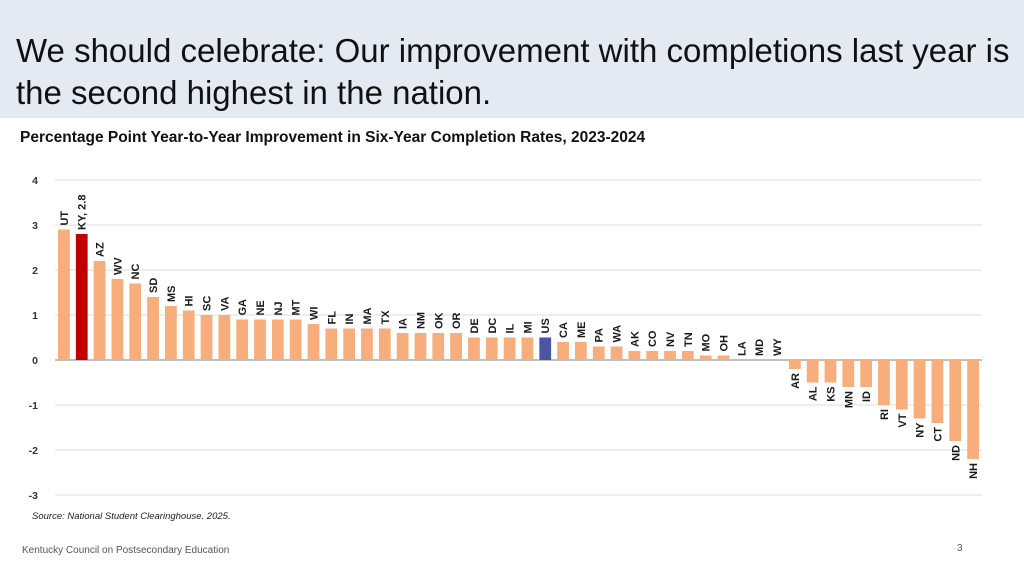  Describe the element at coordinates (350, 318) in the screenshot. I see `category-label: IN` at that location.